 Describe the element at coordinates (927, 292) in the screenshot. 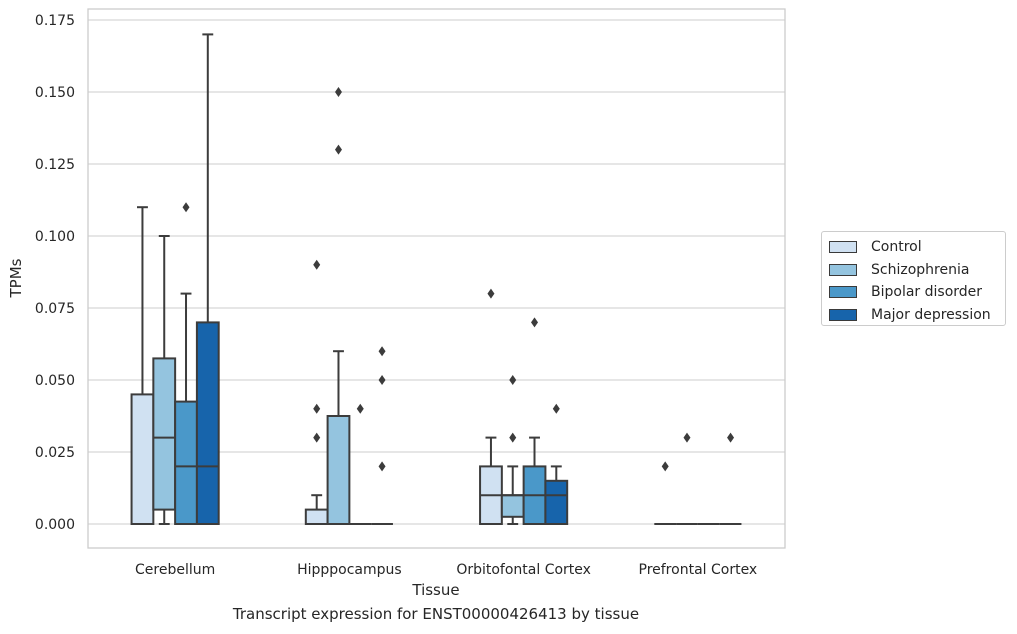

I see `legend-label: Bipolar disorder` at that location.